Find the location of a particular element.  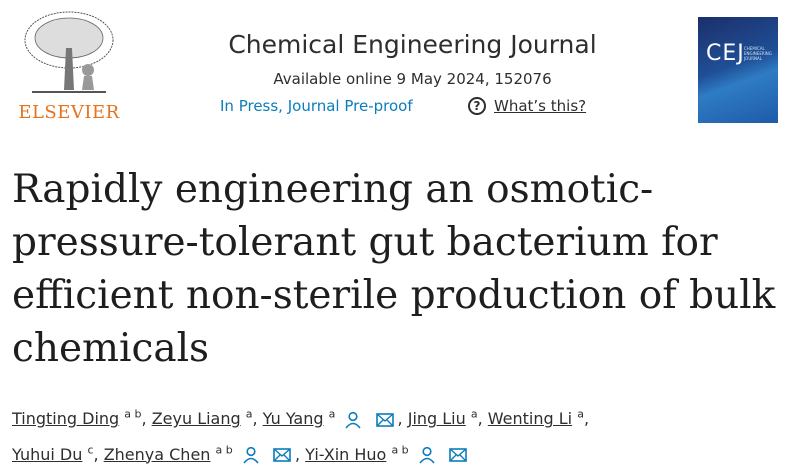

in-press-status: In Press, Journal Pre-proof is located at coordinates (316, 106).